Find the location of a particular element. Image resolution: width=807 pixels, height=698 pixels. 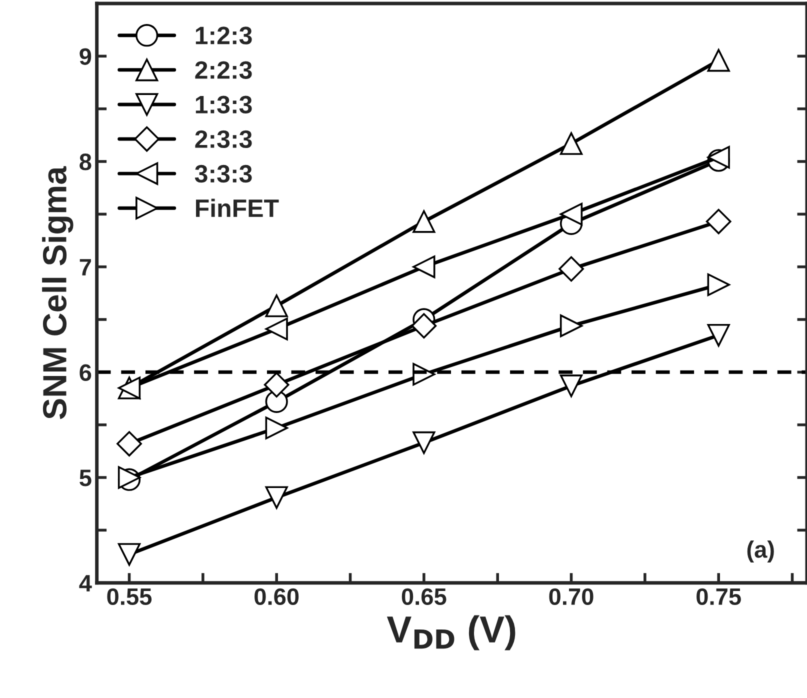

legend-label: 2:3:3 is located at coordinates (223, 139).